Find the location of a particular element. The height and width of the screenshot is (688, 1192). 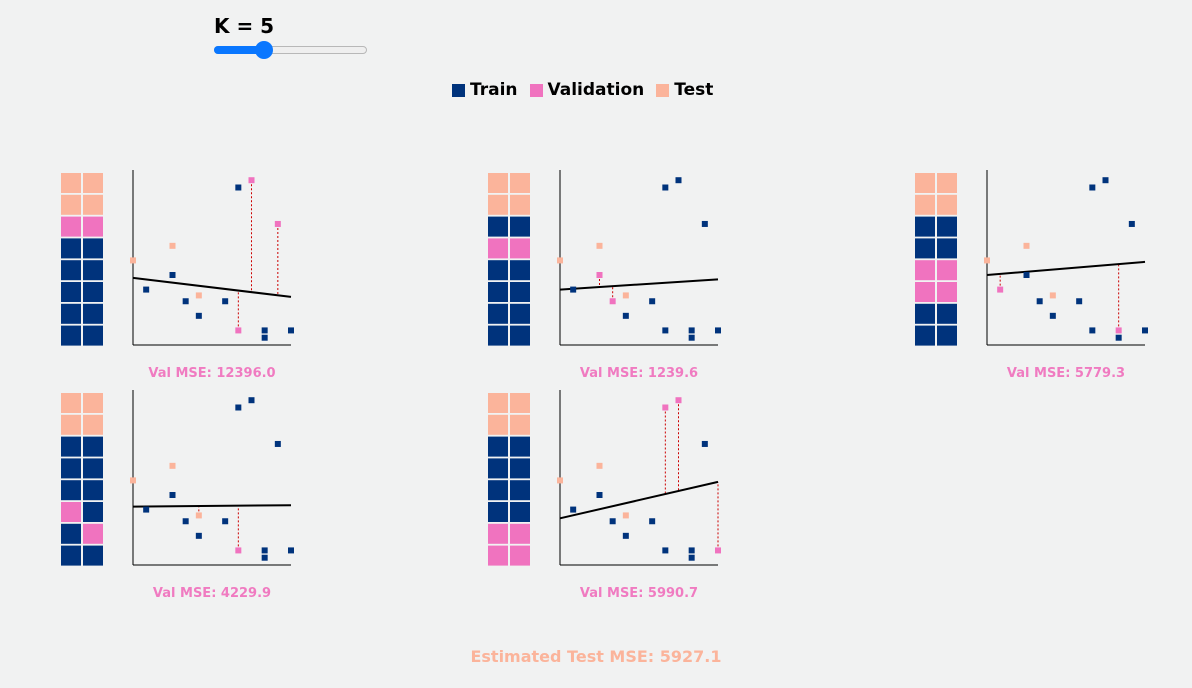

val-mse-label: Val MSE: 12396.0 is located at coordinates (212, 373).